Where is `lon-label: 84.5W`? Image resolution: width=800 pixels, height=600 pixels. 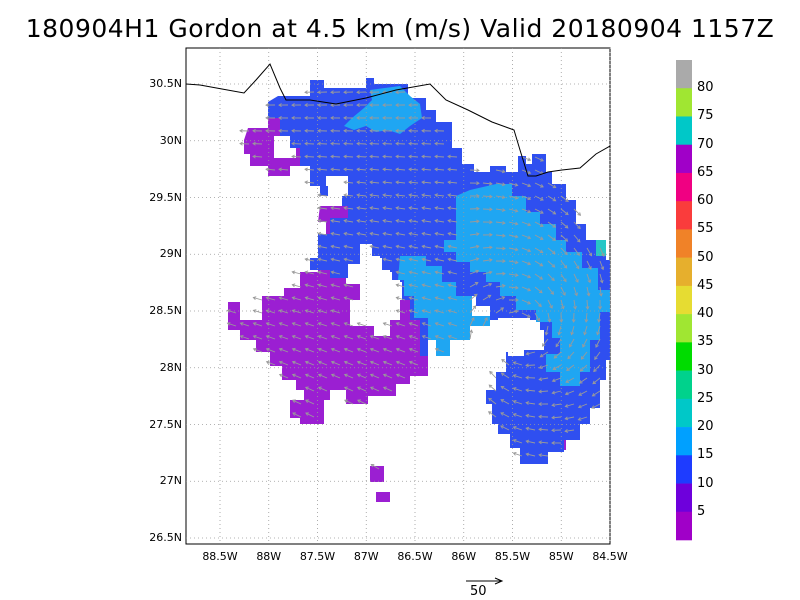
lon-label: 84.5W is located at coordinates (610, 556).